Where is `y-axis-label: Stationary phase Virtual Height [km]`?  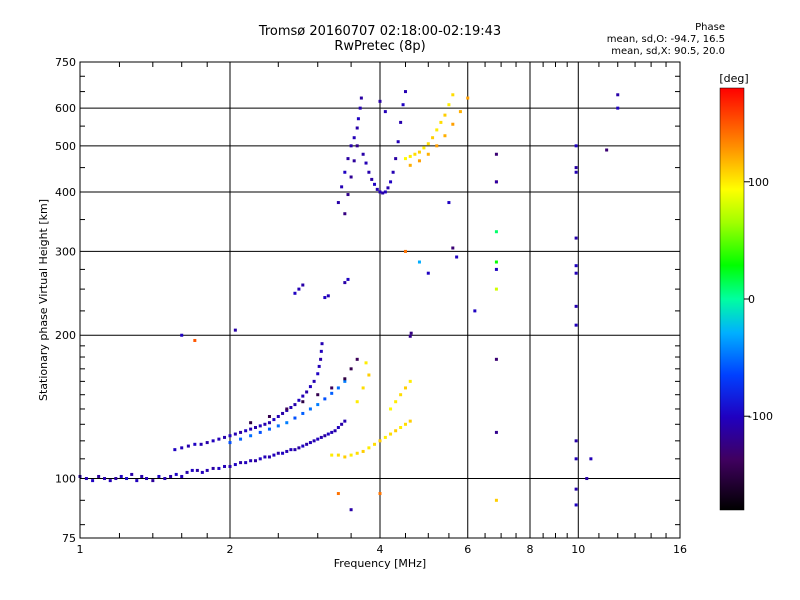 y-axis-label: Stationary phase Virtual Height [km] is located at coordinates (43, 300).